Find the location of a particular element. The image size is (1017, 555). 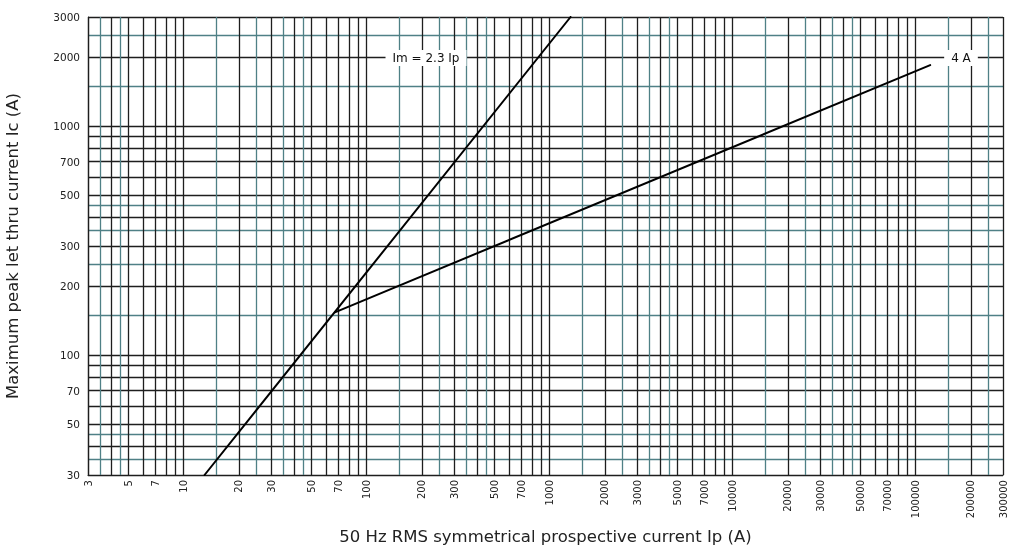

x-tick-label: 500 is located at coordinates (495, 490).